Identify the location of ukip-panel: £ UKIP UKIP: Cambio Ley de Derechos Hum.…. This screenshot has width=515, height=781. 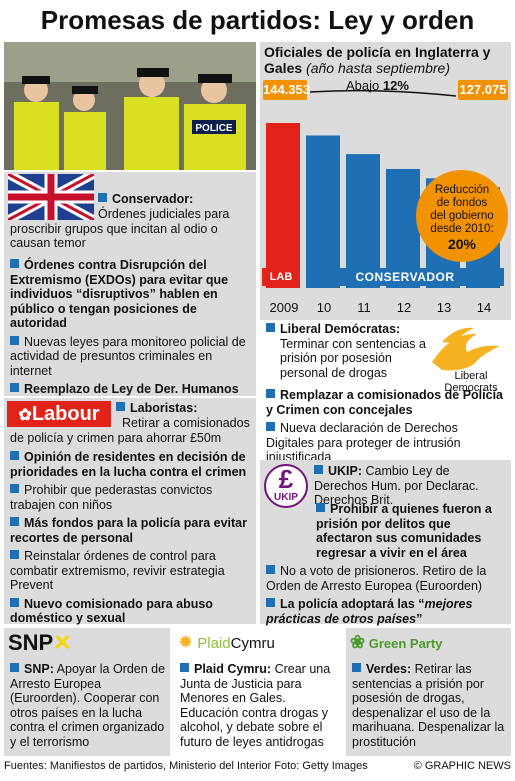
(385, 543).